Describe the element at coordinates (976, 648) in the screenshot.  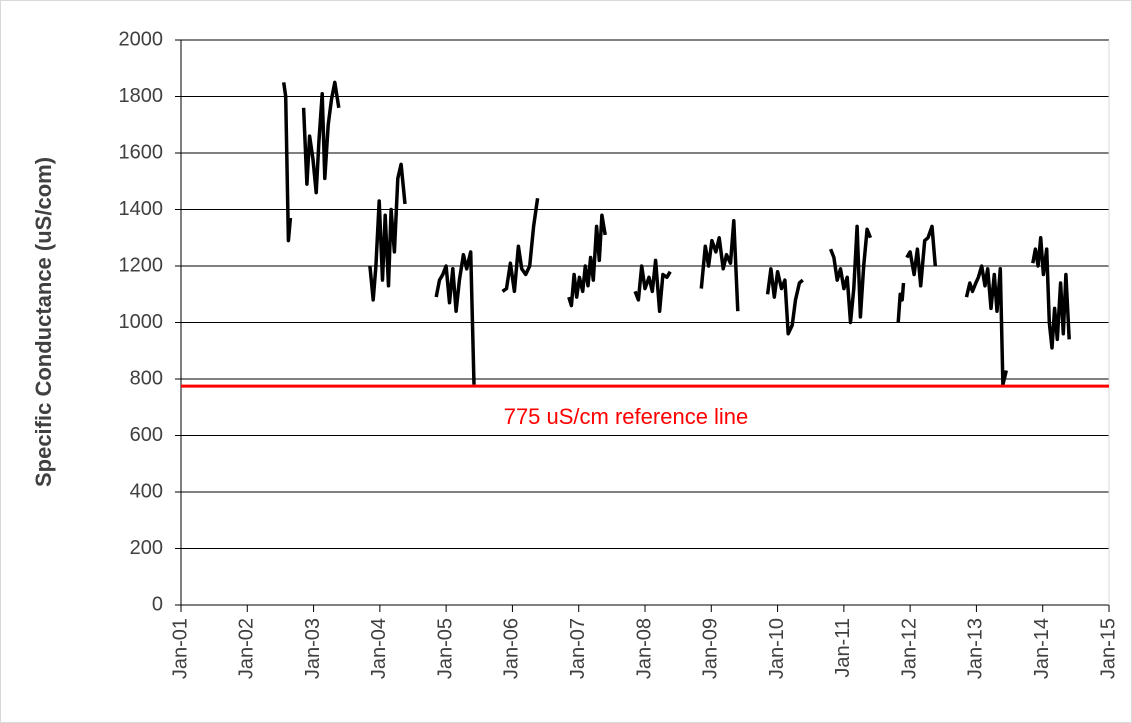
I see `x-tick-label: Jan-13` at that location.